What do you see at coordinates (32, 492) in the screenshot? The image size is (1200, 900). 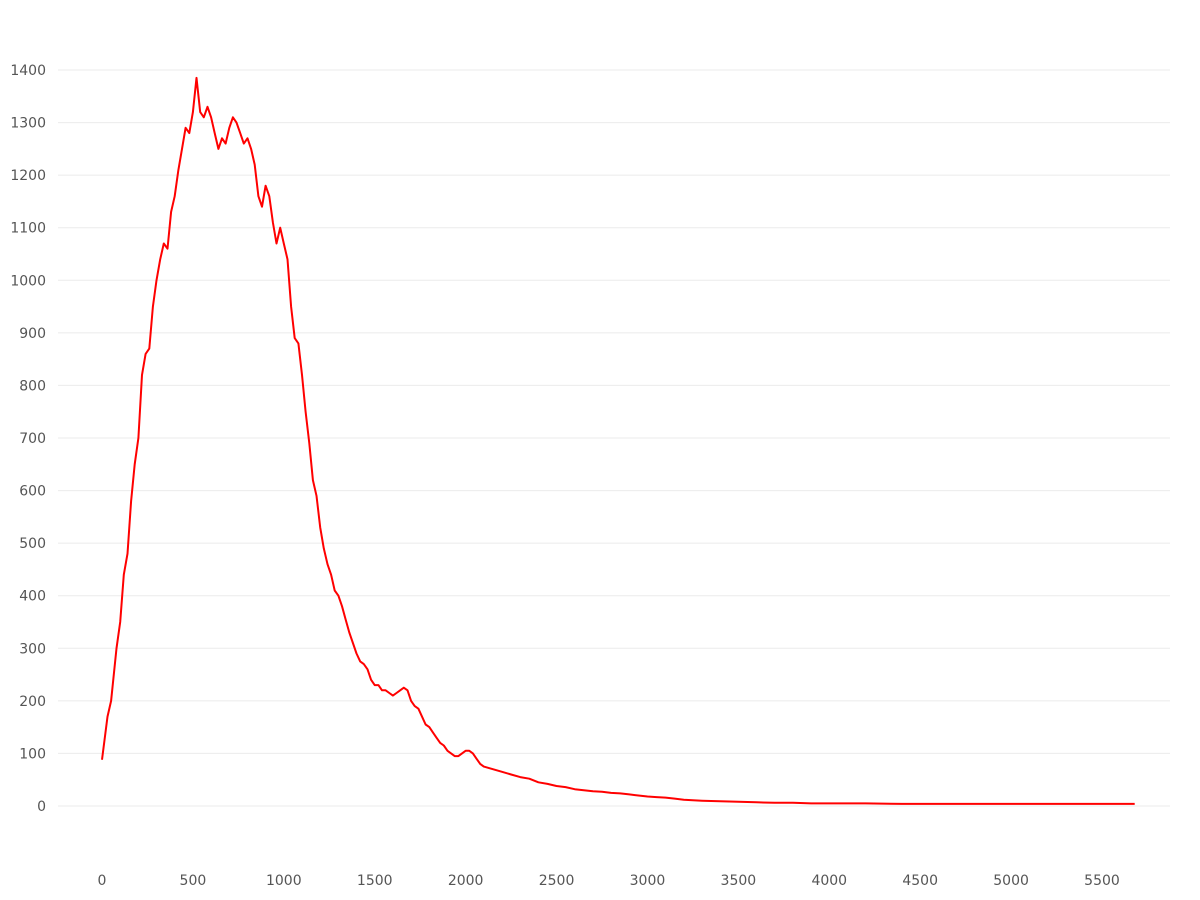 I see `y-tick-label: 600` at bounding box center [32, 492].